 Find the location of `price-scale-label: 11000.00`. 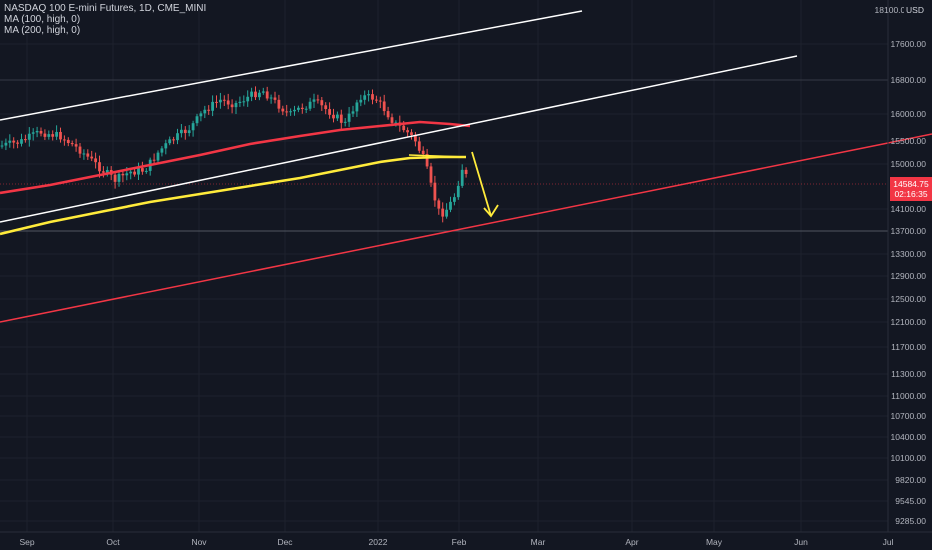

price-scale-label: 11000.00 is located at coordinates (908, 396).